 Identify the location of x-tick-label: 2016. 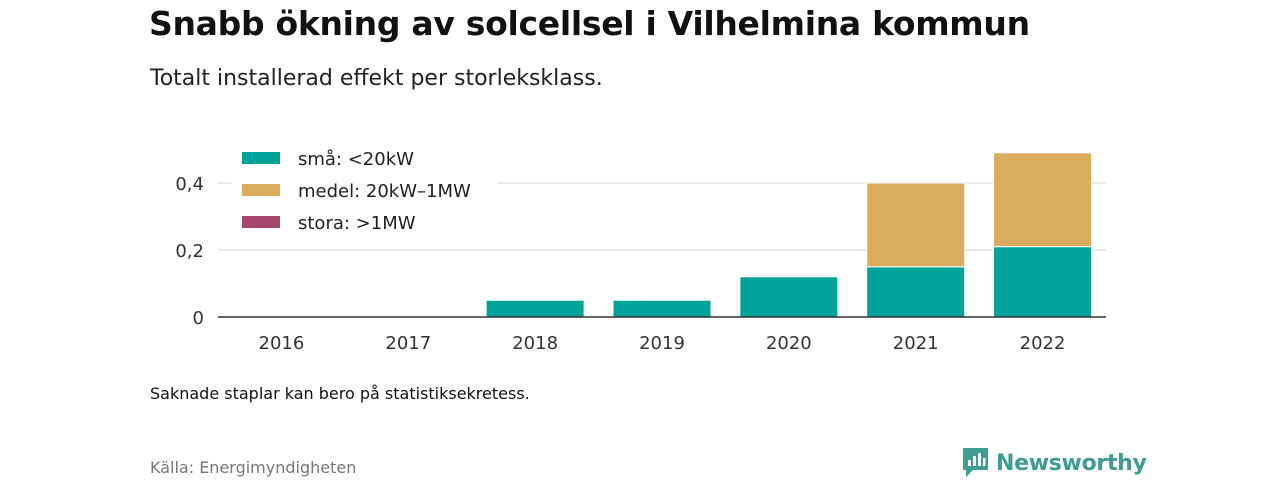
(282, 343).